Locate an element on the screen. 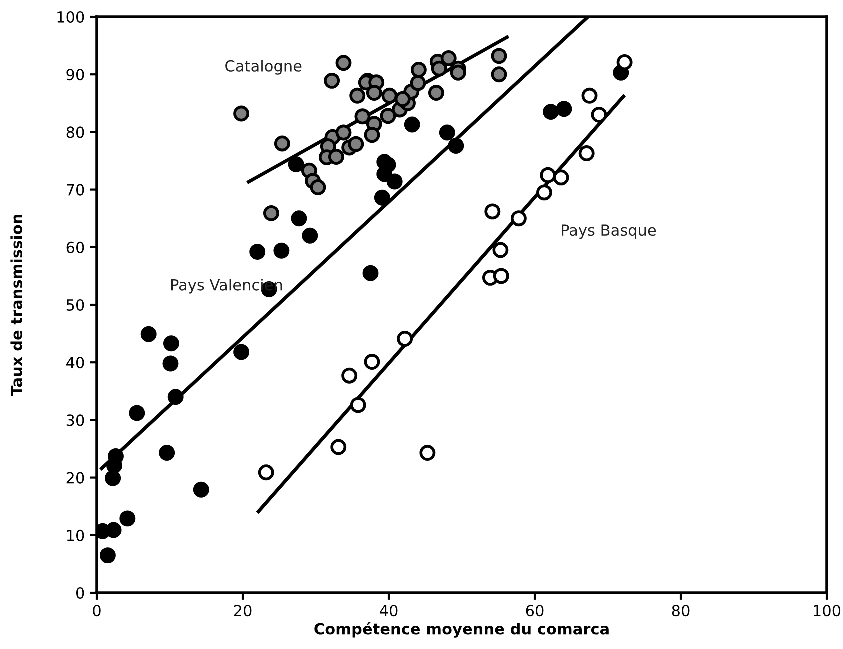 This screenshot has height=649, width=843. x-tick-label: 0 is located at coordinates (97, 611).